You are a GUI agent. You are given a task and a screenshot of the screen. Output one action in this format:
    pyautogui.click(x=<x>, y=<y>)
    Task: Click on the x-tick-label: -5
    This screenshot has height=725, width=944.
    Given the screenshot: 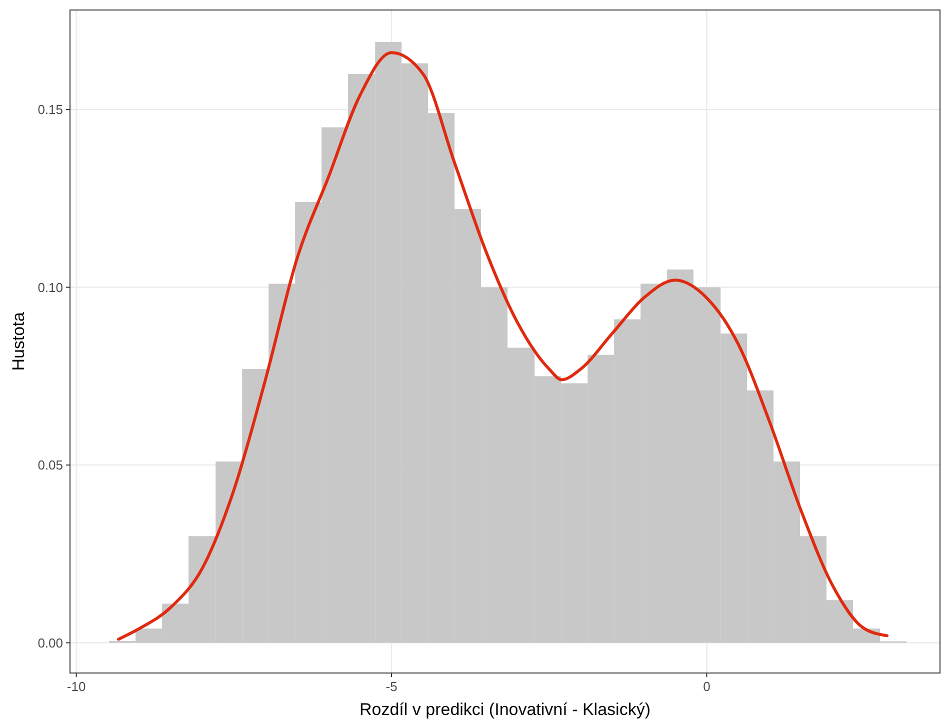 What is the action you would take?
    pyautogui.click(x=392, y=686)
    